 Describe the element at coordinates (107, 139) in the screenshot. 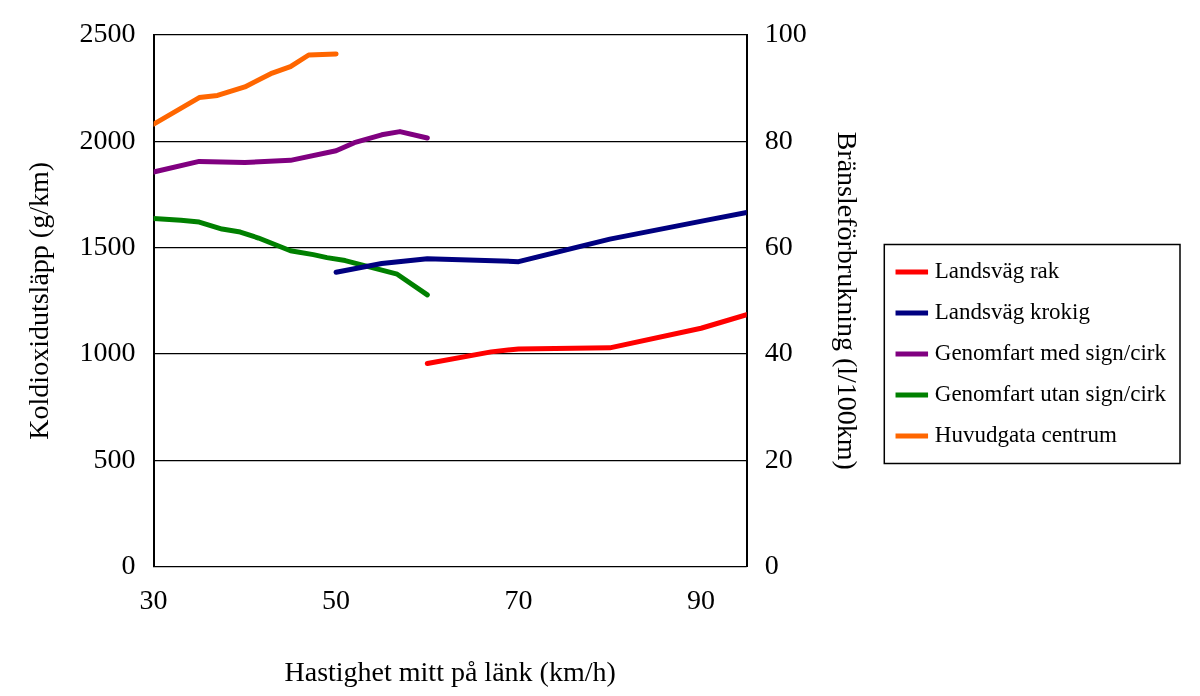

I see `y-tick-label: 2000` at that location.